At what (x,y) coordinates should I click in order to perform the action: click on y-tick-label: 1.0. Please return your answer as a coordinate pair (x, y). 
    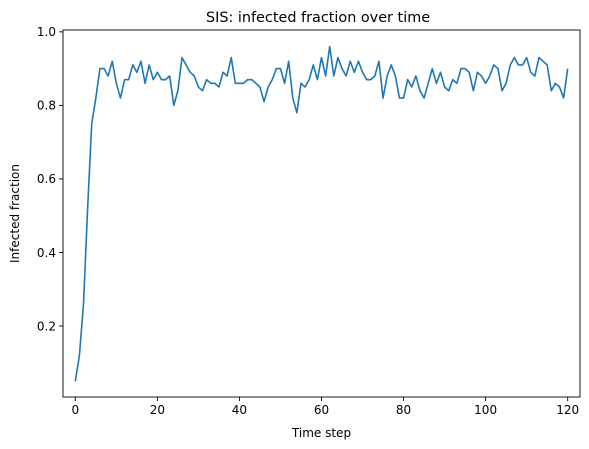
    Looking at the image, I should click on (46, 32).